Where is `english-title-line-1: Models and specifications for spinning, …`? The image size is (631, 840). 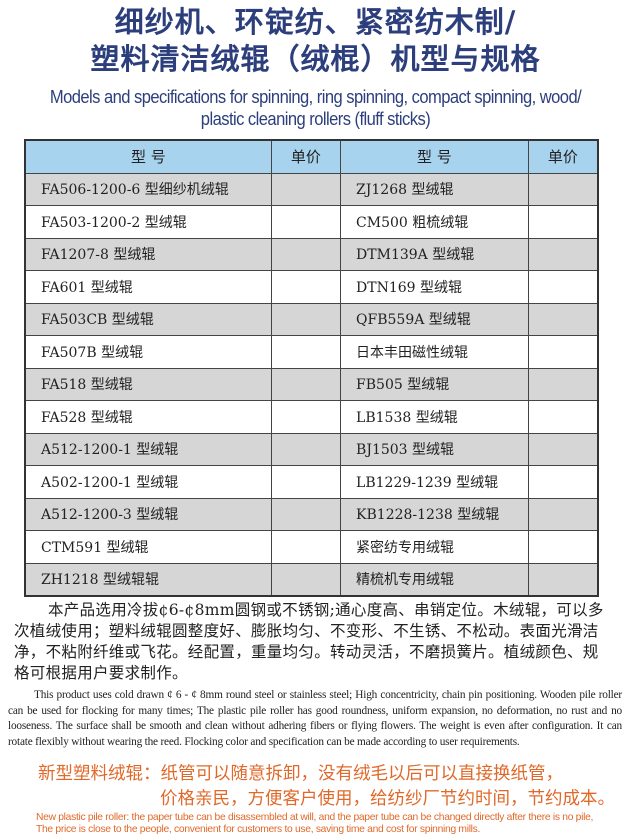
english-title-line-1: Models and specifications for spinning, … is located at coordinates (315, 97).